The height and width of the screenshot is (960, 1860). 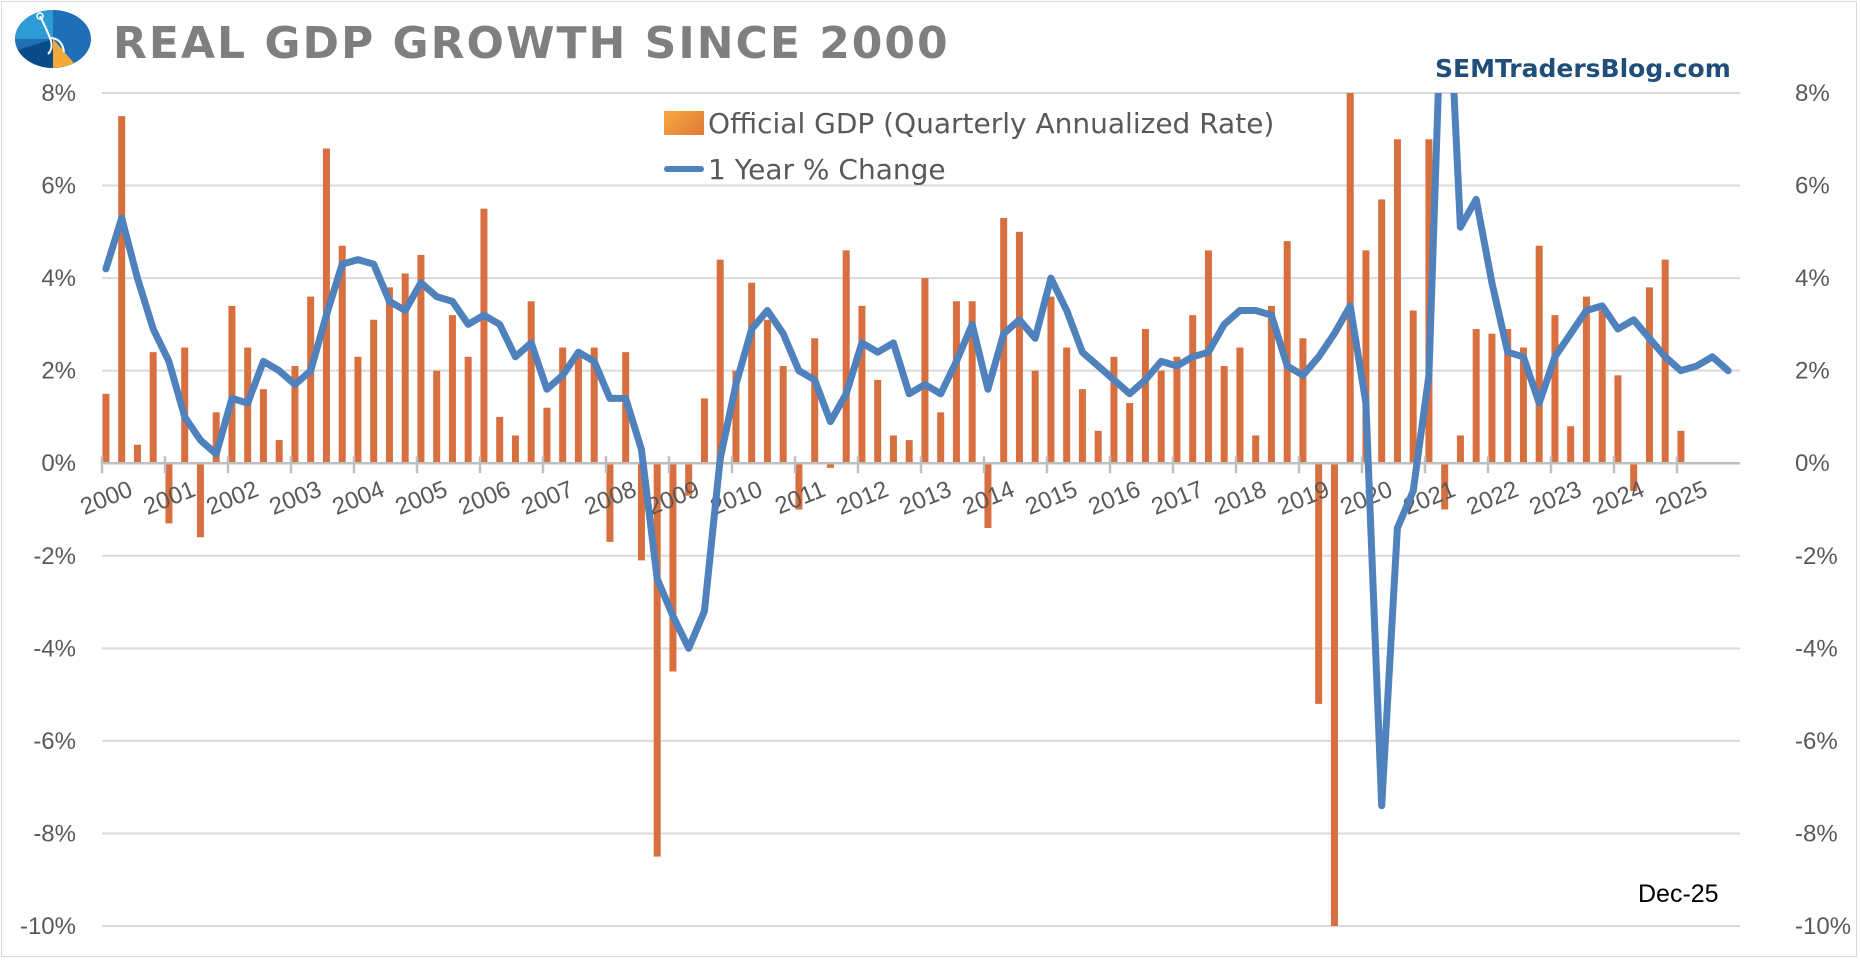 I want to click on legend-swatch-line, so click(x=684, y=169).